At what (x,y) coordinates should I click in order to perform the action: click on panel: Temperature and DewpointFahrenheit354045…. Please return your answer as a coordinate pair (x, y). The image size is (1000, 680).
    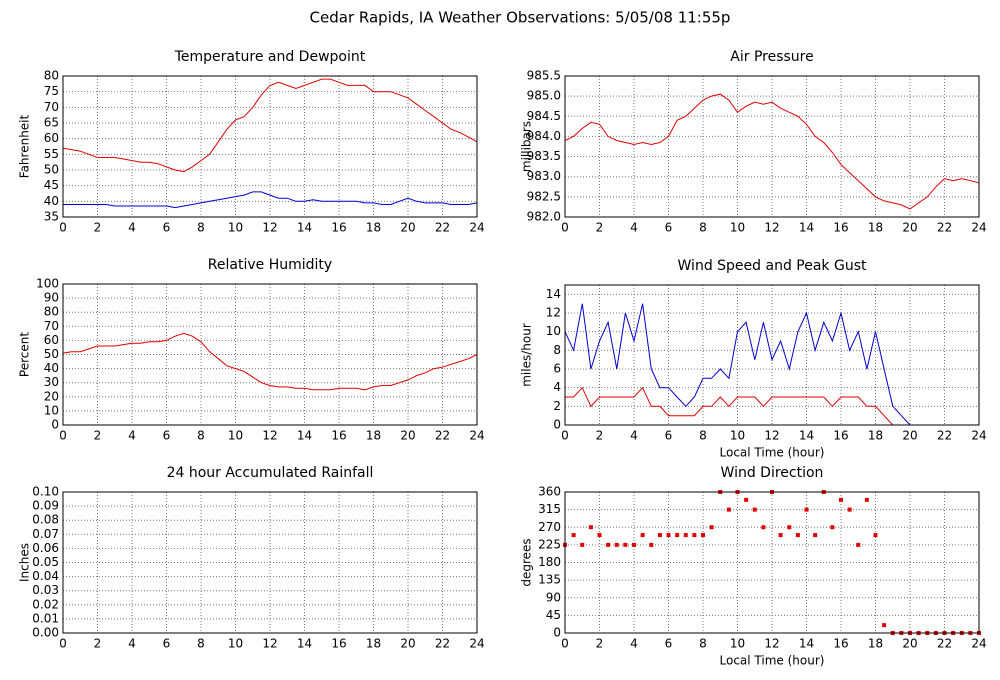
    Looking at the image, I should click on (251, 142).